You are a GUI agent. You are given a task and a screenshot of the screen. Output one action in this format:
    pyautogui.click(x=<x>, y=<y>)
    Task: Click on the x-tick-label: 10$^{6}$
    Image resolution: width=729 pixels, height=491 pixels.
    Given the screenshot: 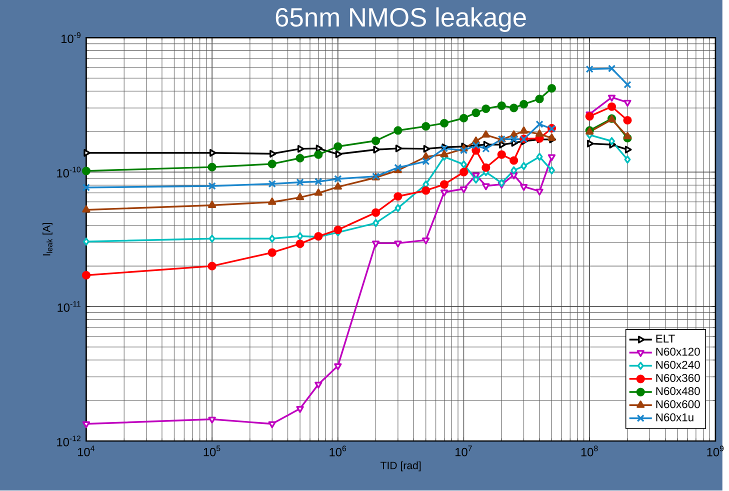 What is the action you would take?
    pyautogui.click(x=338, y=451)
    